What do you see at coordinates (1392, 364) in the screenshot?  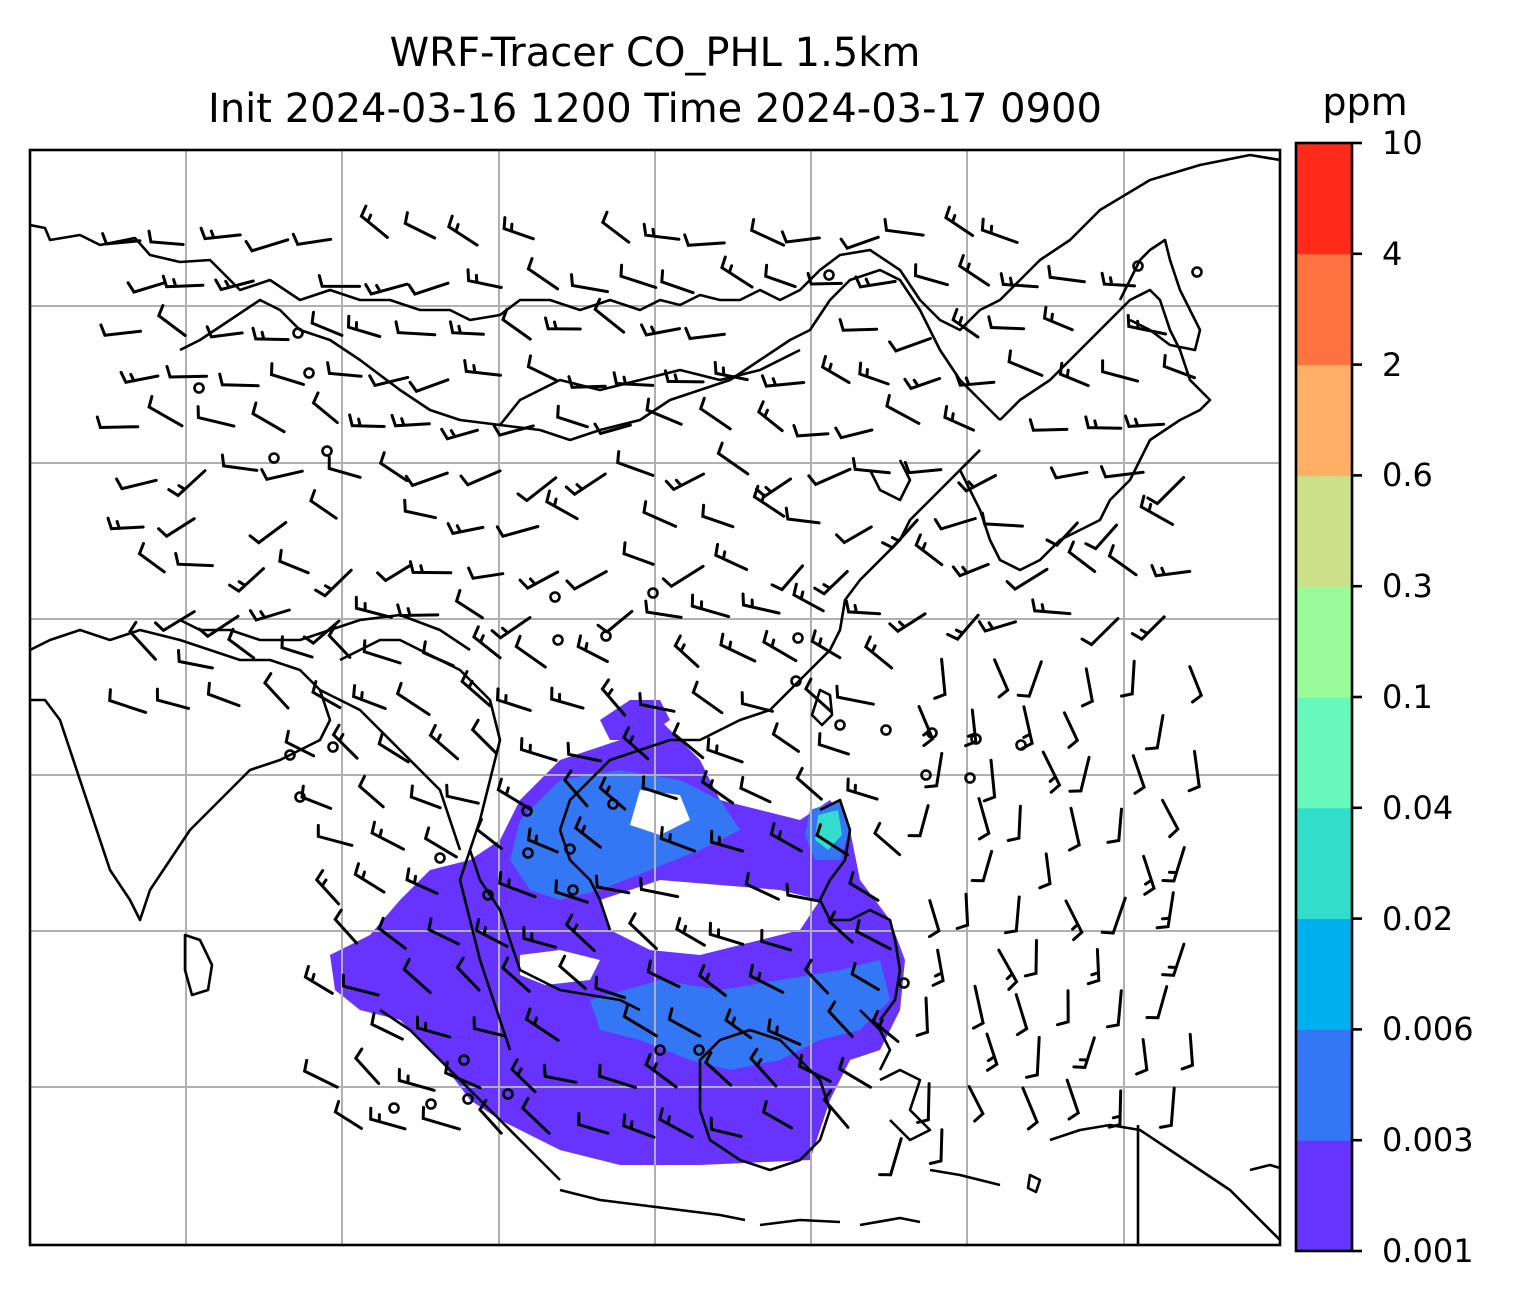 I see `colorbar-tick-label: 2` at bounding box center [1392, 364].